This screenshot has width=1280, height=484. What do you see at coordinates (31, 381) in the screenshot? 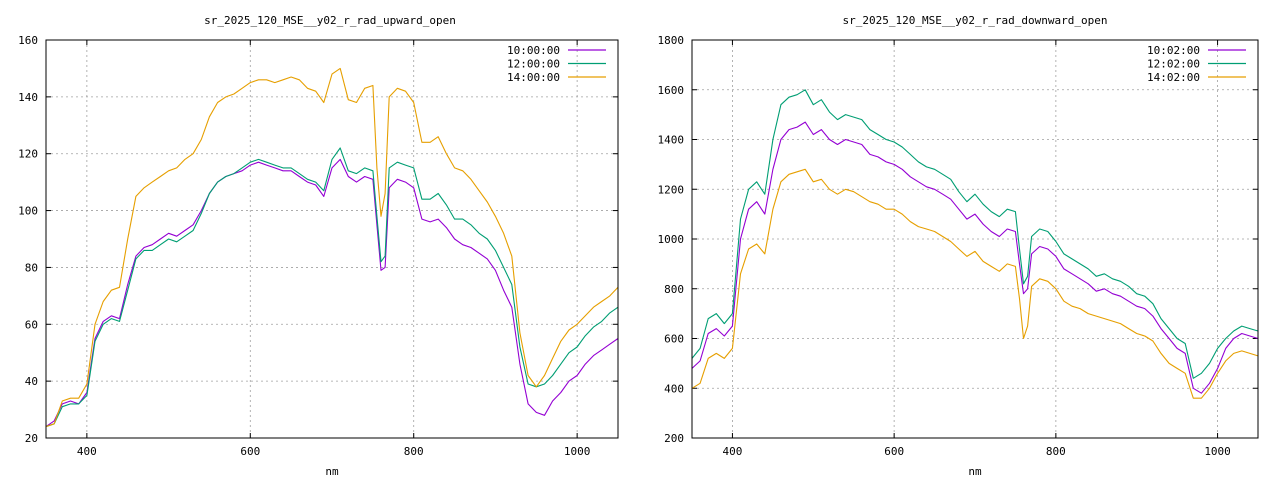
I see `y-tick-label: 40` at bounding box center [31, 381].